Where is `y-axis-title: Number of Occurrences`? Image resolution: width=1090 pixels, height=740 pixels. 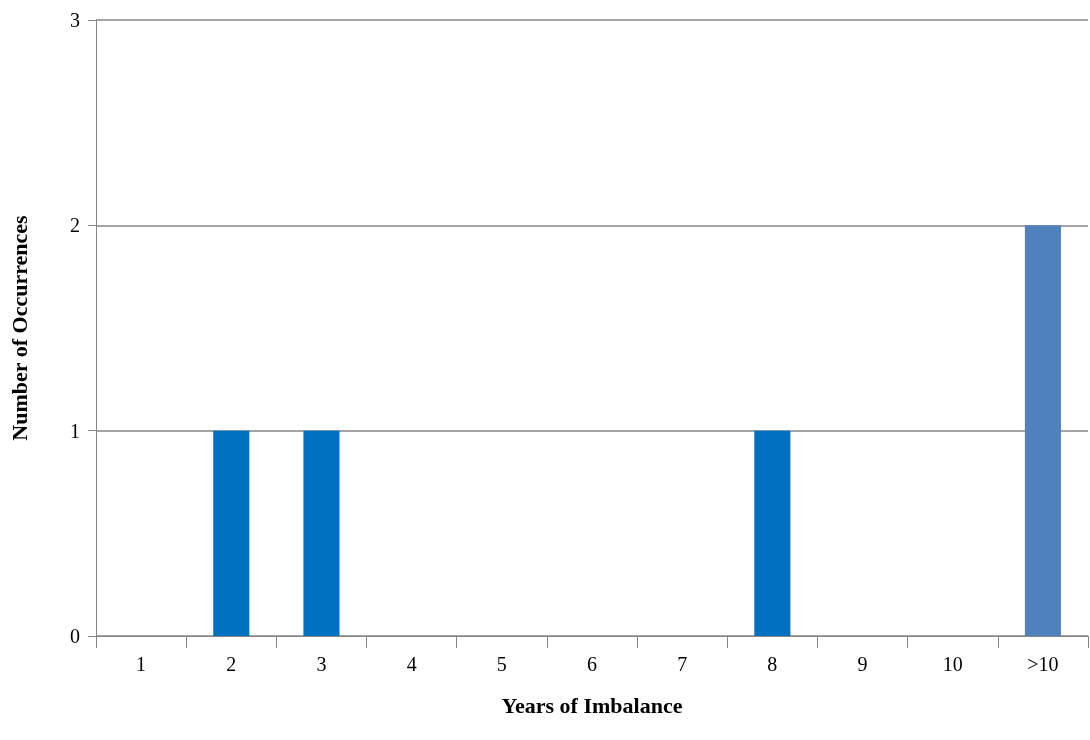
y-axis-title: Number of Occurrences is located at coordinates (19, 327).